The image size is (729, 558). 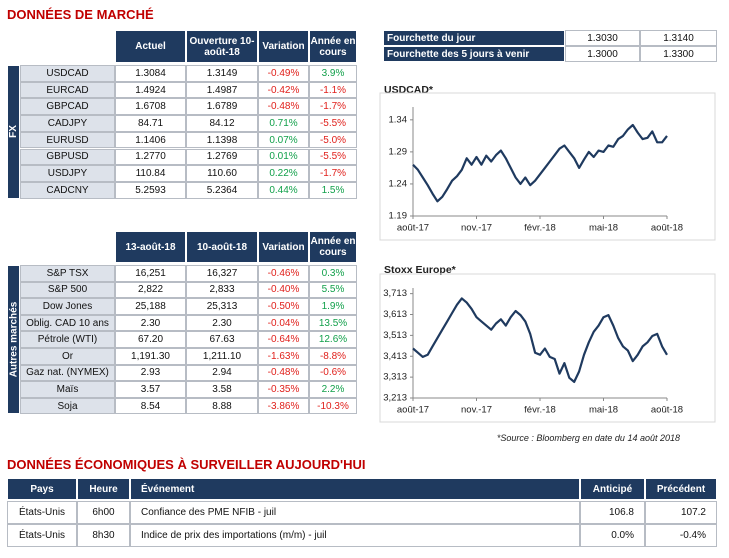 I want to click on table-cell: 1.1406, so click(x=150, y=140).